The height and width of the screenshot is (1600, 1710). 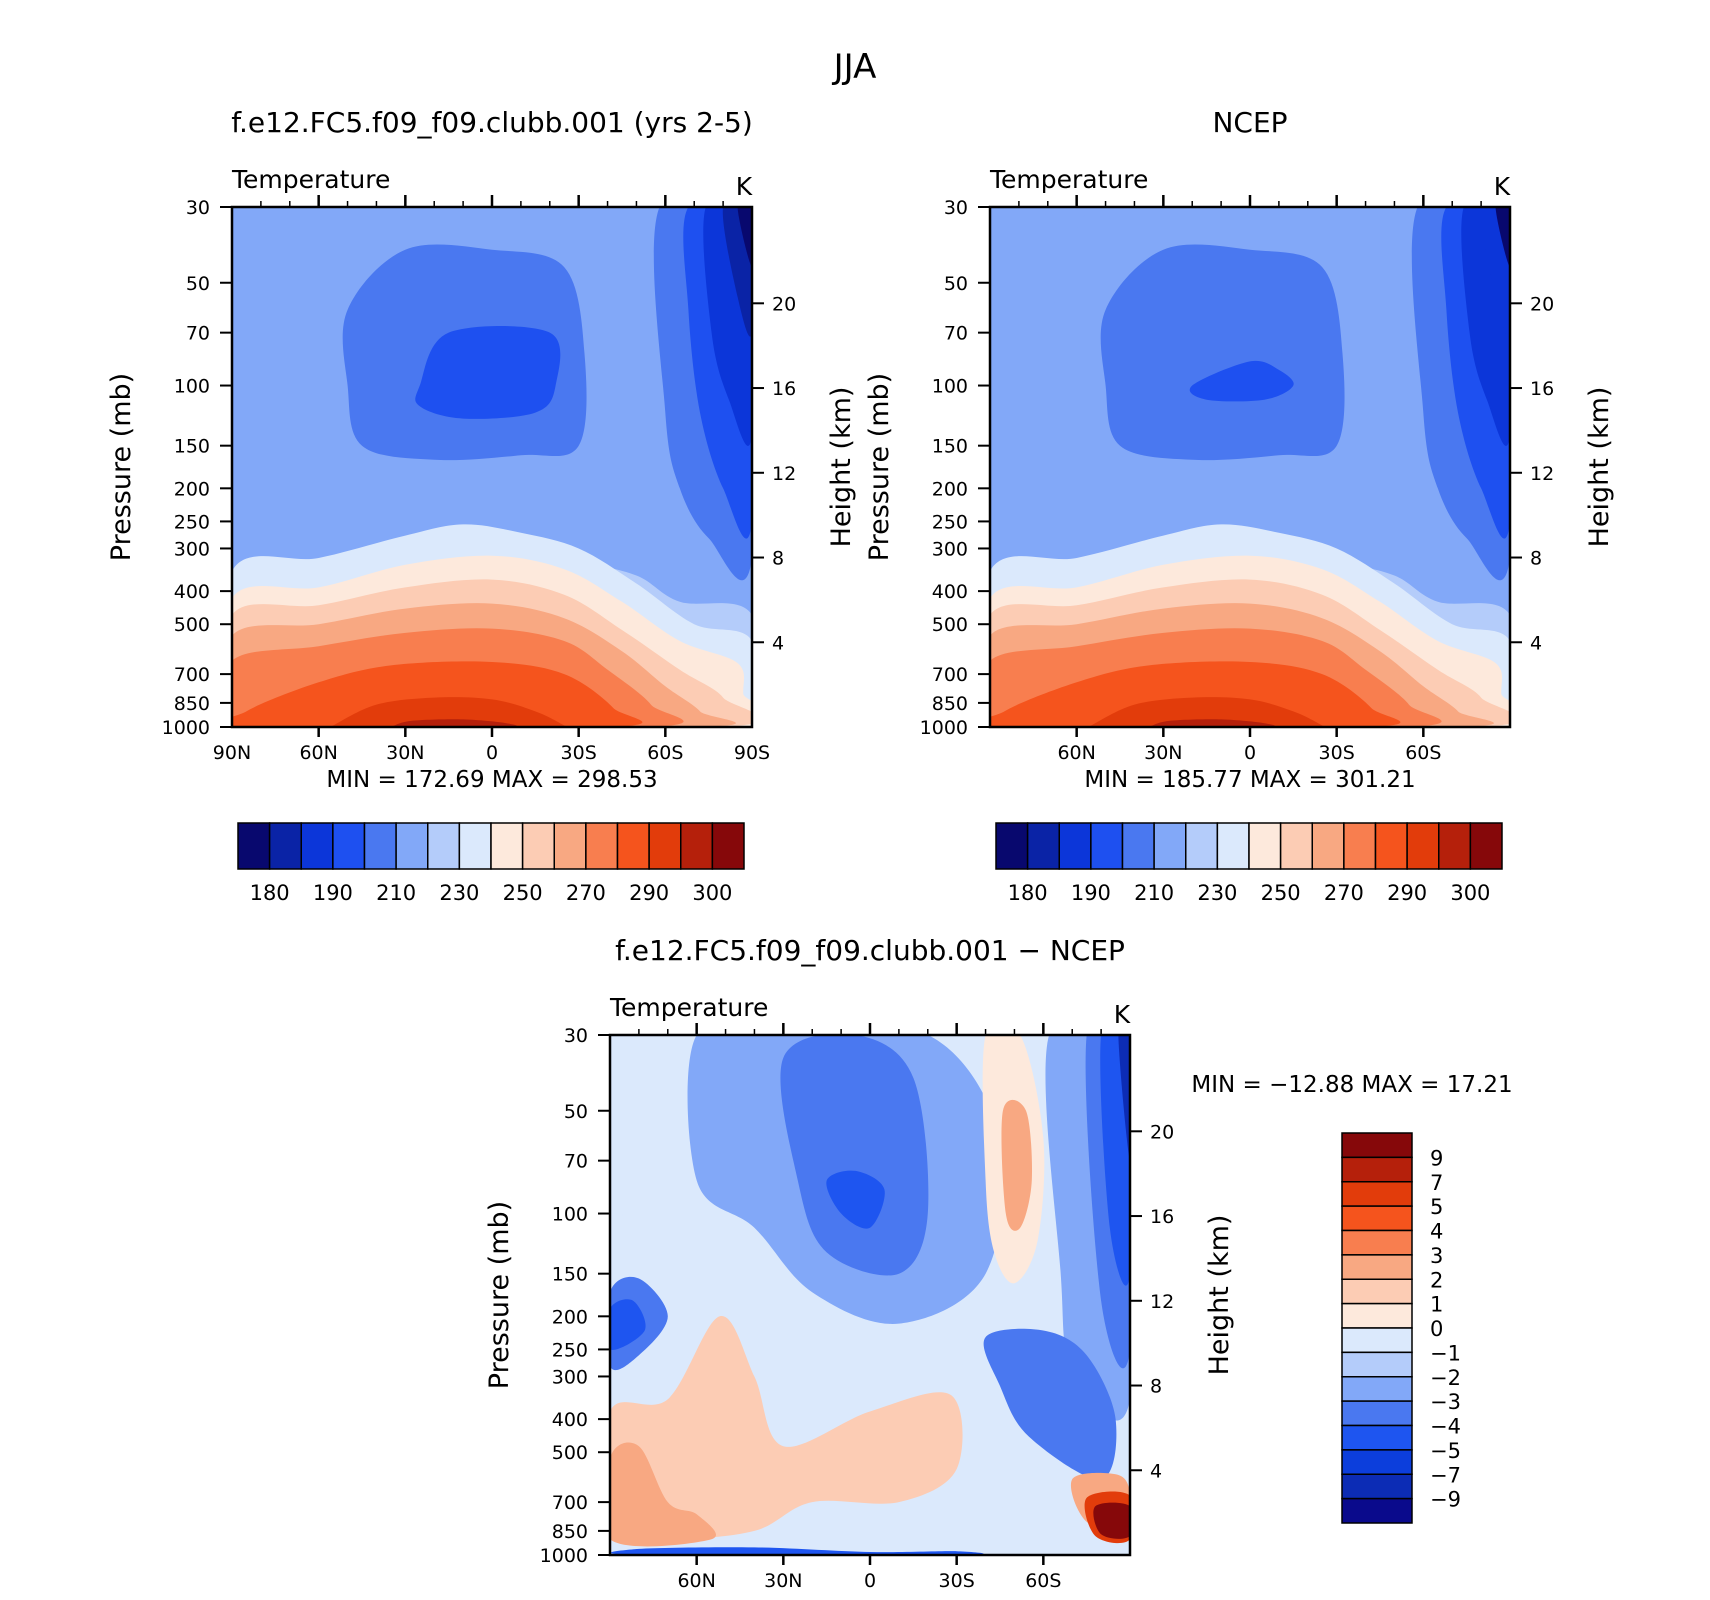 What do you see at coordinates (492, 467) in the screenshot?
I see `contour-field` at bounding box center [492, 467].